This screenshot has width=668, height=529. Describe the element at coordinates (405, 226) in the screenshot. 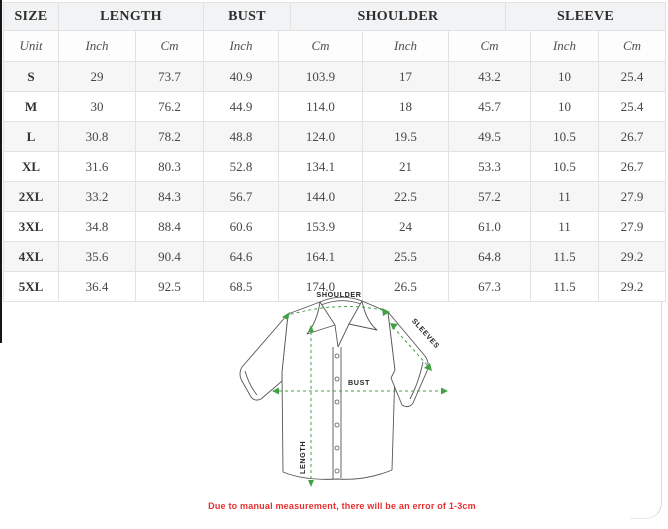

I see `measurement-value-cell: 24` at that location.